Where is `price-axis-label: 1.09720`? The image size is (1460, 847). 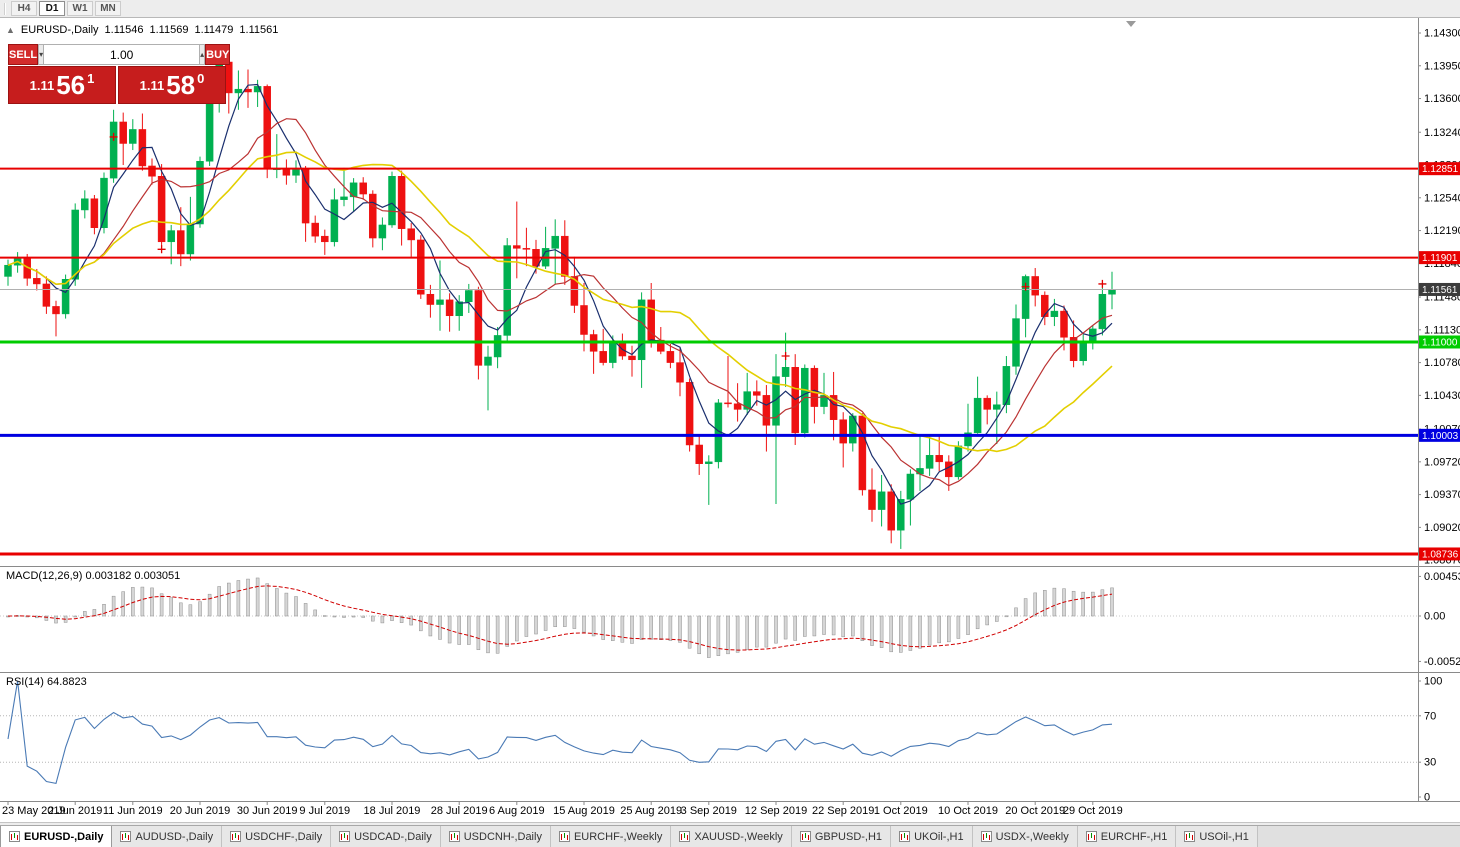
price-axis-label: 1.09720 is located at coordinates (1442, 462).